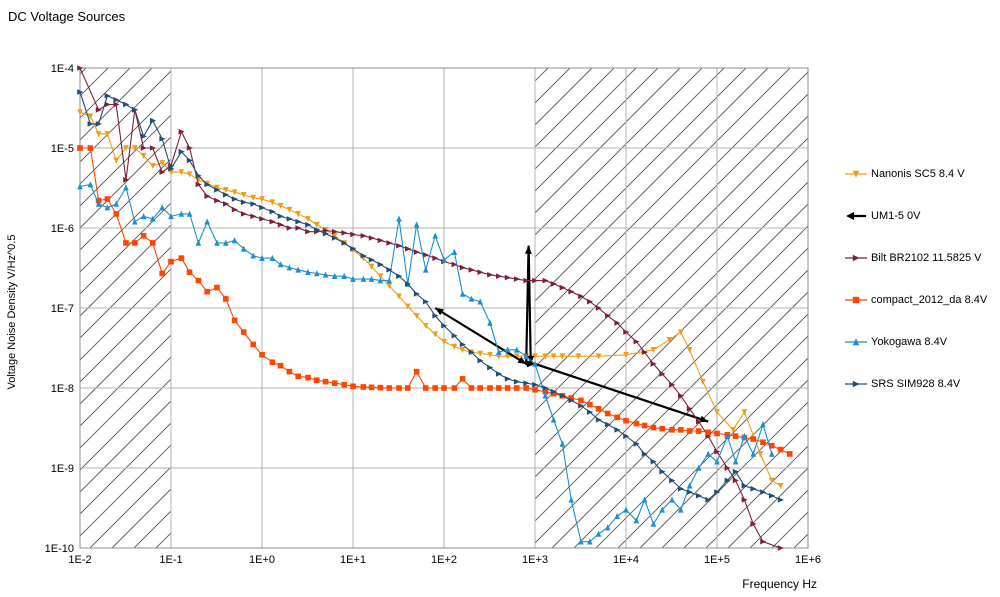 This screenshot has height=597, width=1000. What do you see at coordinates (59, 549) in the screenshot?
I see `y-tick-label: 1E-10` at bounding box center [59, 549].